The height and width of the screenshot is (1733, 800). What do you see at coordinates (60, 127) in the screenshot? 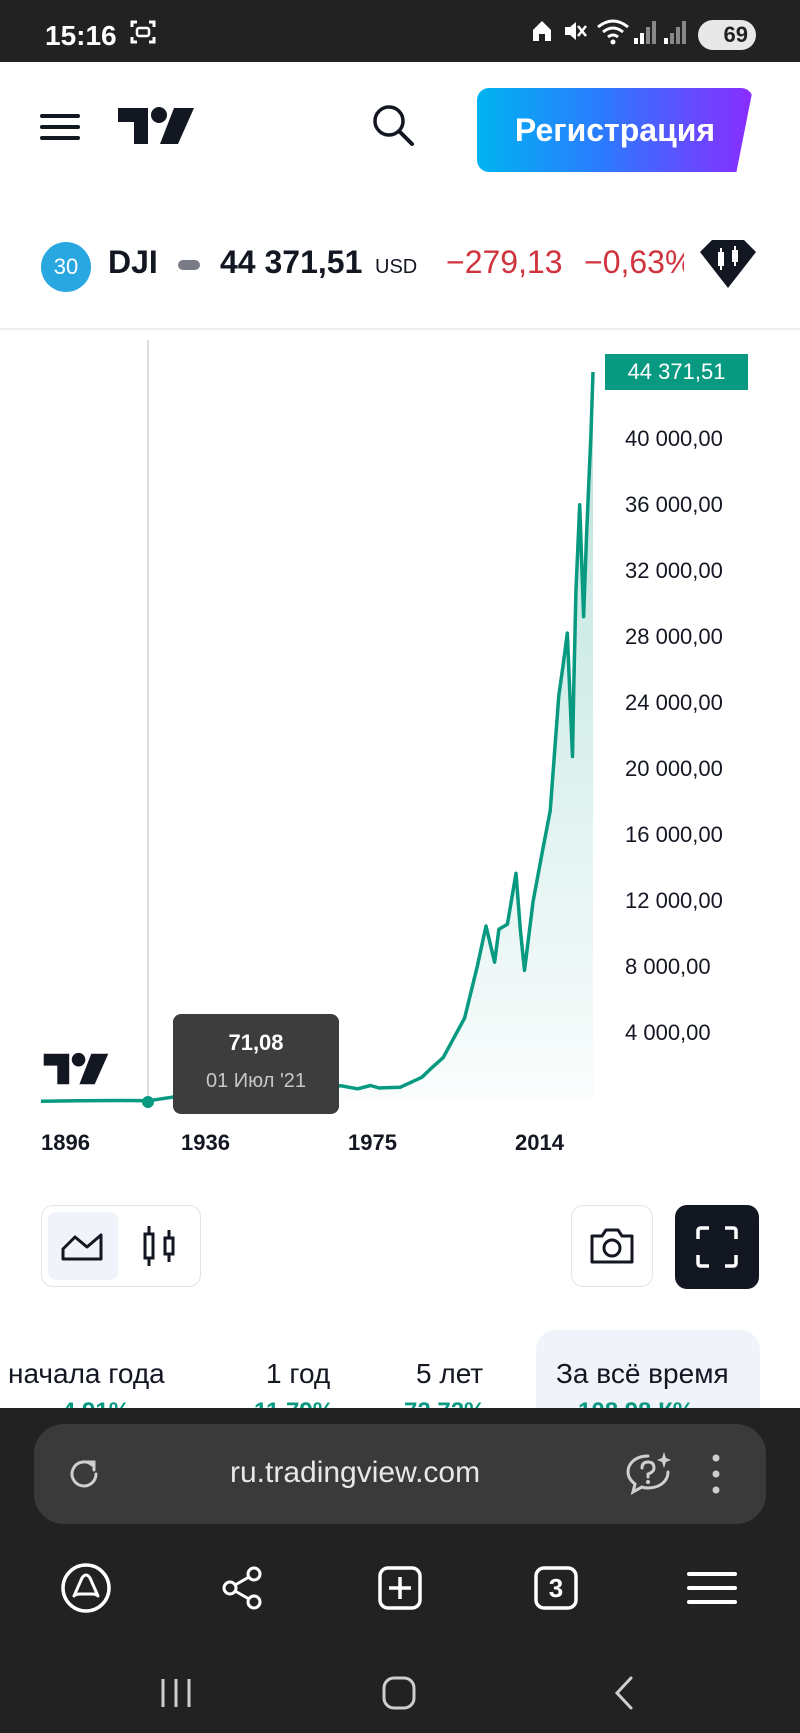
I see `menu-icon` at bounding box center [60, 127].